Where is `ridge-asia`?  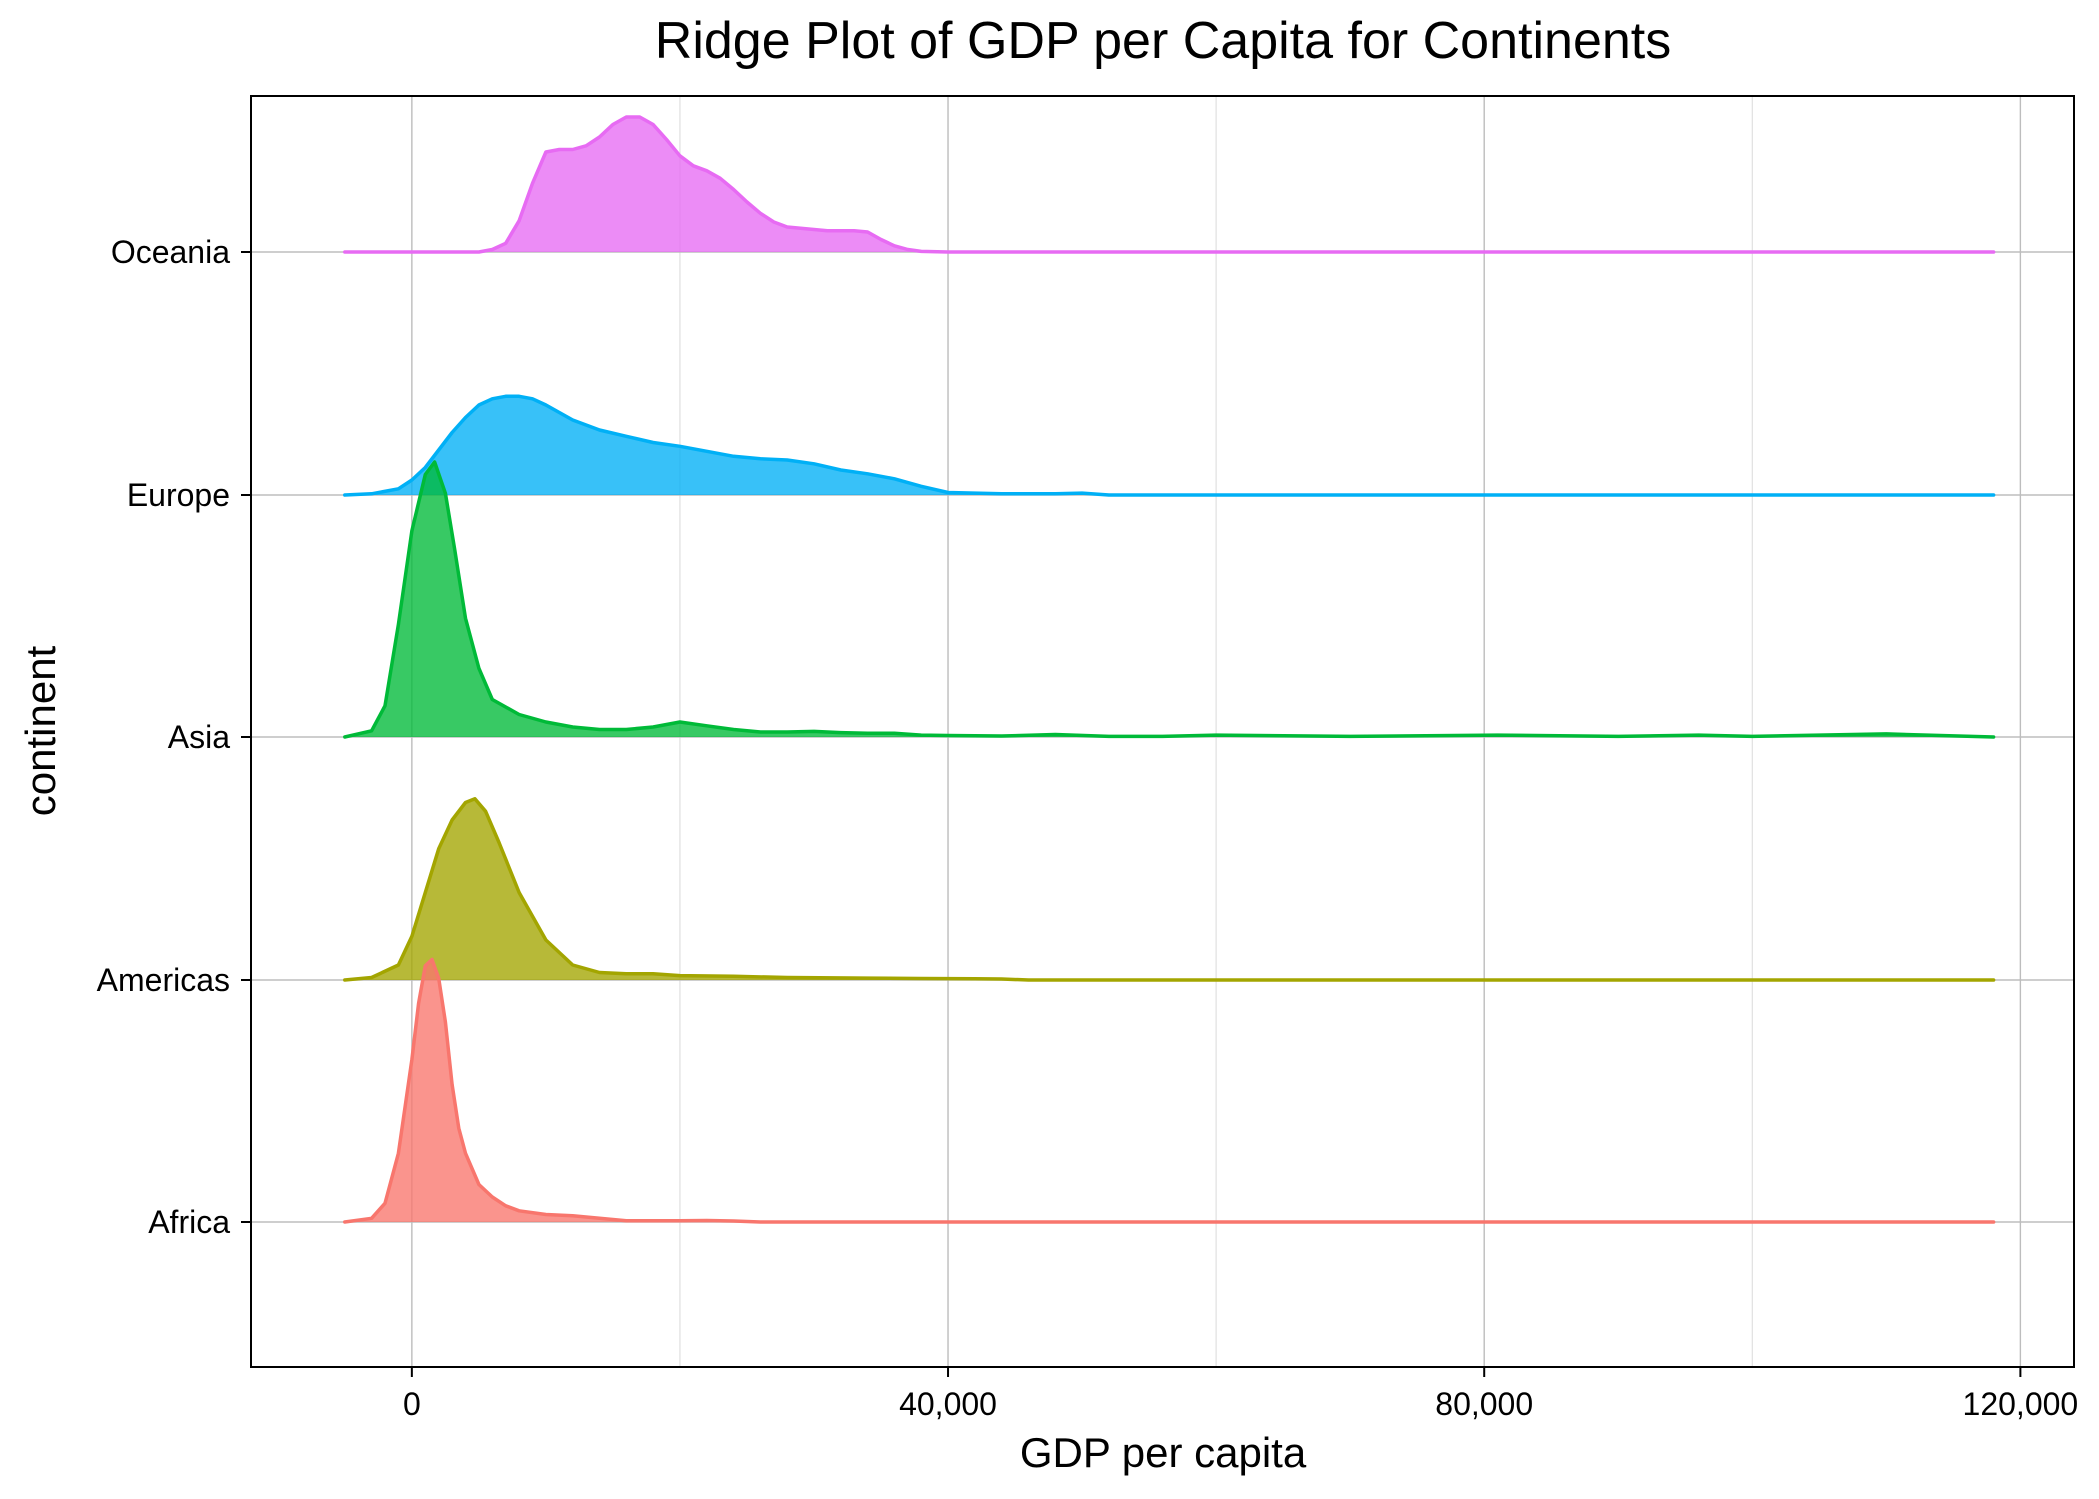 ridge-asia is located at coordinates (1169, 599).